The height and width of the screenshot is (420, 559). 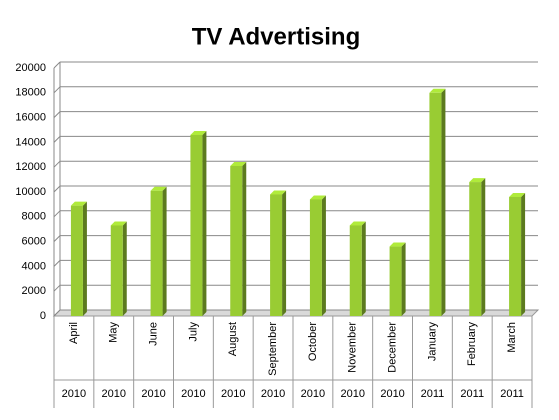 What do you see at coordinates (353, 347) in the screenshot?
I see `x-tick-label: November` at bounding box center [353, 347].